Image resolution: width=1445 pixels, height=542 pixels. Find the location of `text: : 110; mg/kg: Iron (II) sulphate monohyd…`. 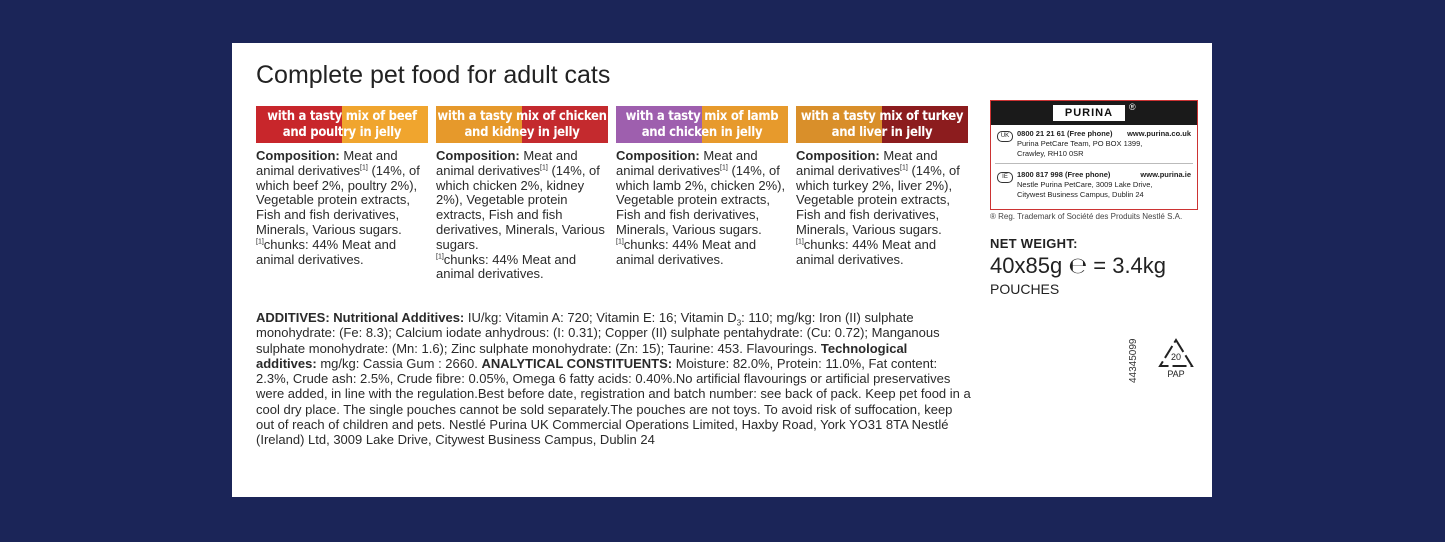

text: : 110; mg/kg: Iron (II) sulphate monohyd… is located at coordinates (598, 333).